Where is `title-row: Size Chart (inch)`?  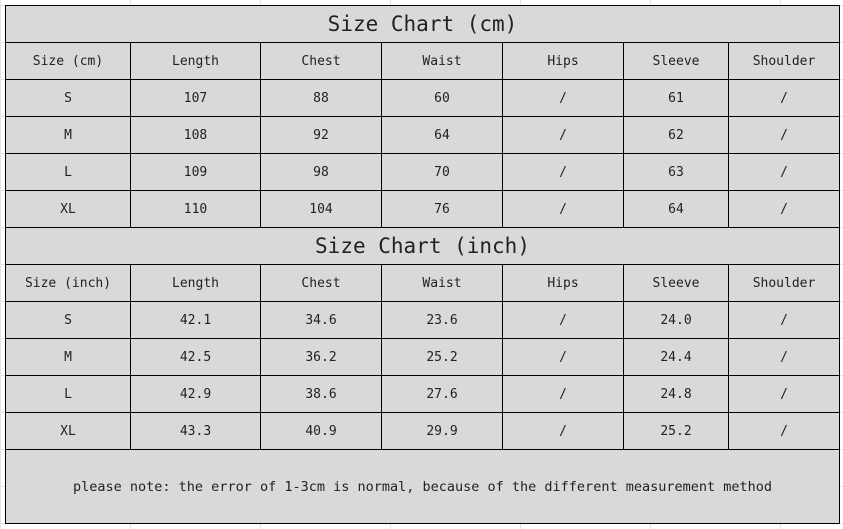
title-row: Size Chart (inch) is located at coordinates (422, 246).